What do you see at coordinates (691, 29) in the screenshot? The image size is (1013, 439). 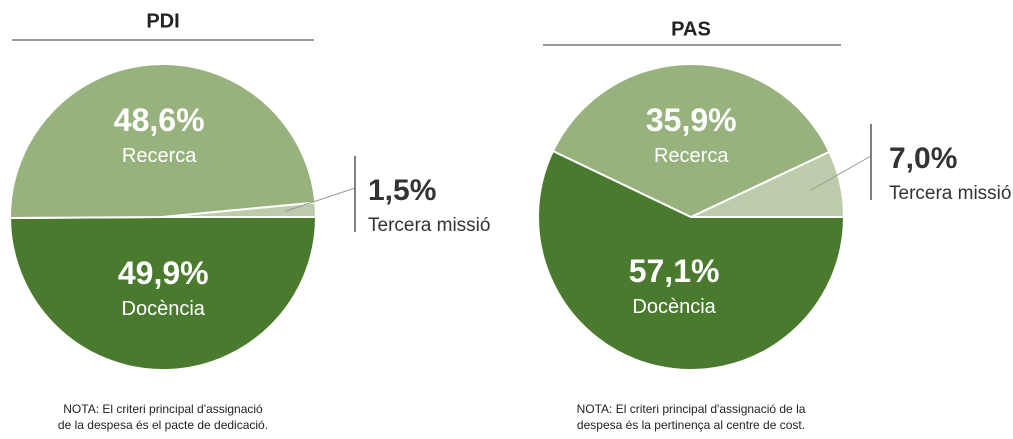 I see `chart-title: PAS` at bounding box center [691, 29].